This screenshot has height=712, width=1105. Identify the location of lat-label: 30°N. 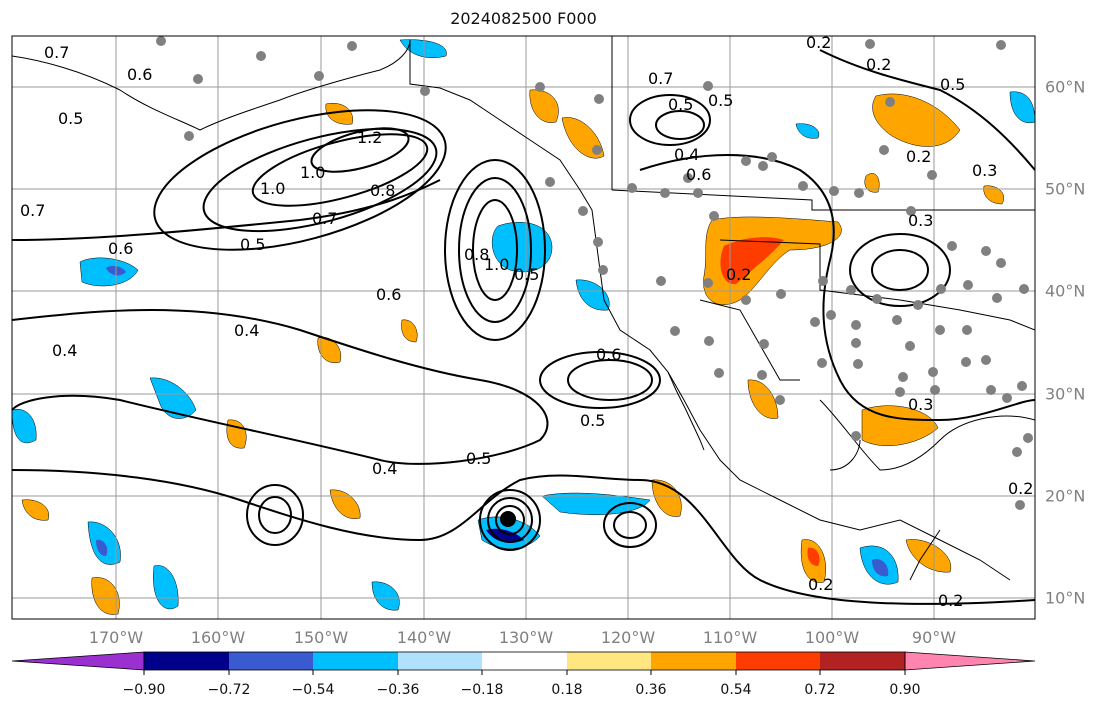
(1065, 394).